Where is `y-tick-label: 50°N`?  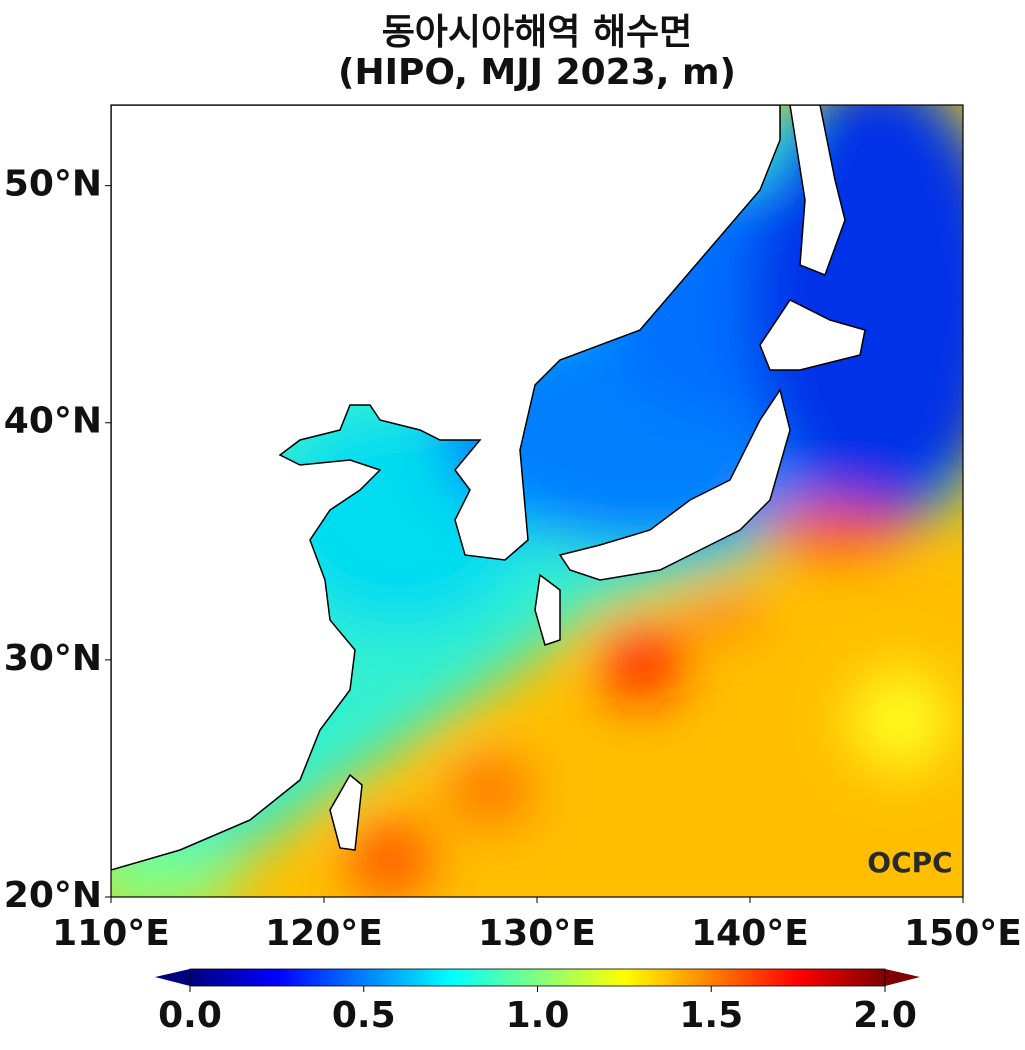 y-tick-label: 50°N is located at coordinates (53, 184).